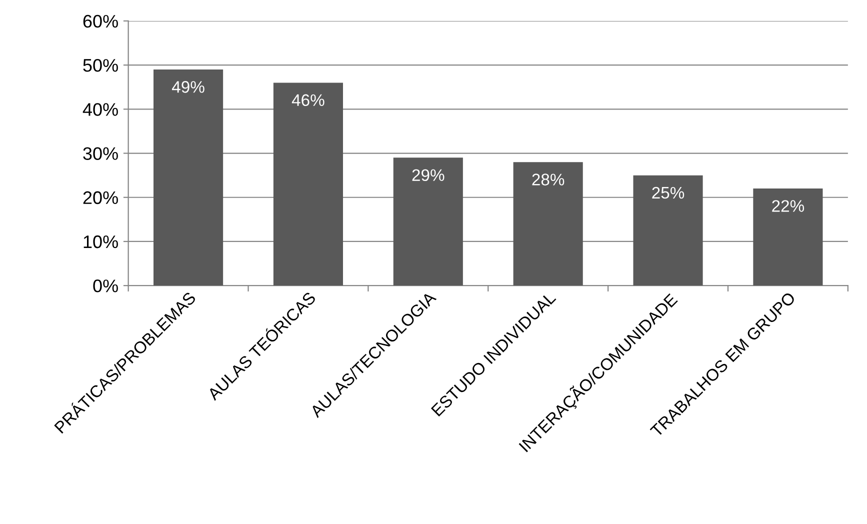 The image size is (867, 524). Describe the element at coordinates (548, 180) in the screenshot. I see `data-label: 28%` at that location.